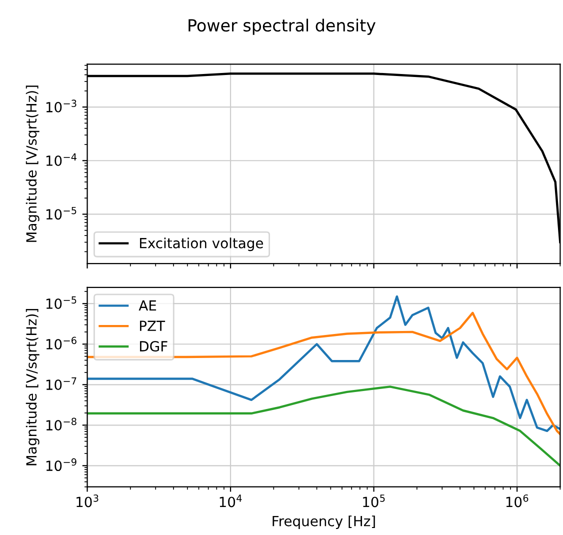 Image resolution: width=563 pixels, height=535 pixels. I want to click on x-axis-title: Frequency [Hz], so click(323, 523).